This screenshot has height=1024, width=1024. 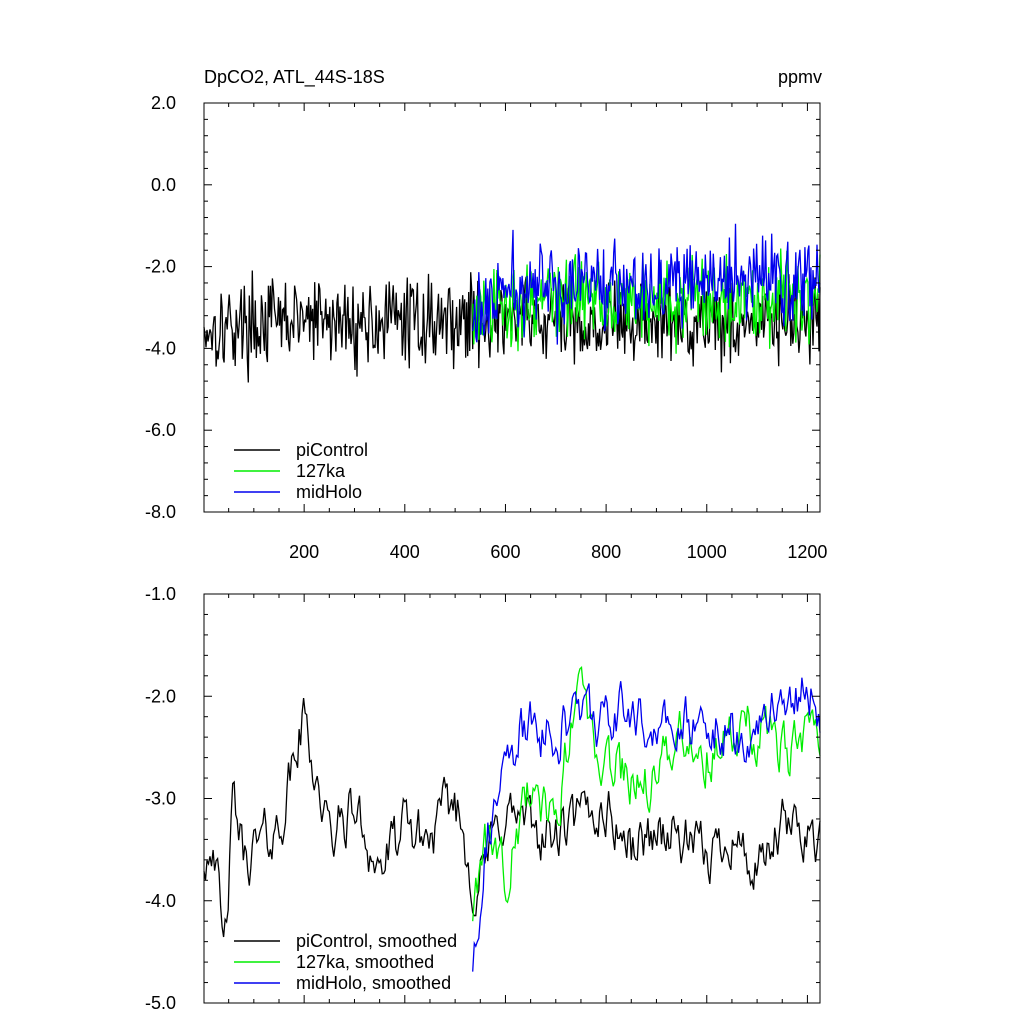 I want to click on legend-label: 127ka, so click(x=321, y=471).